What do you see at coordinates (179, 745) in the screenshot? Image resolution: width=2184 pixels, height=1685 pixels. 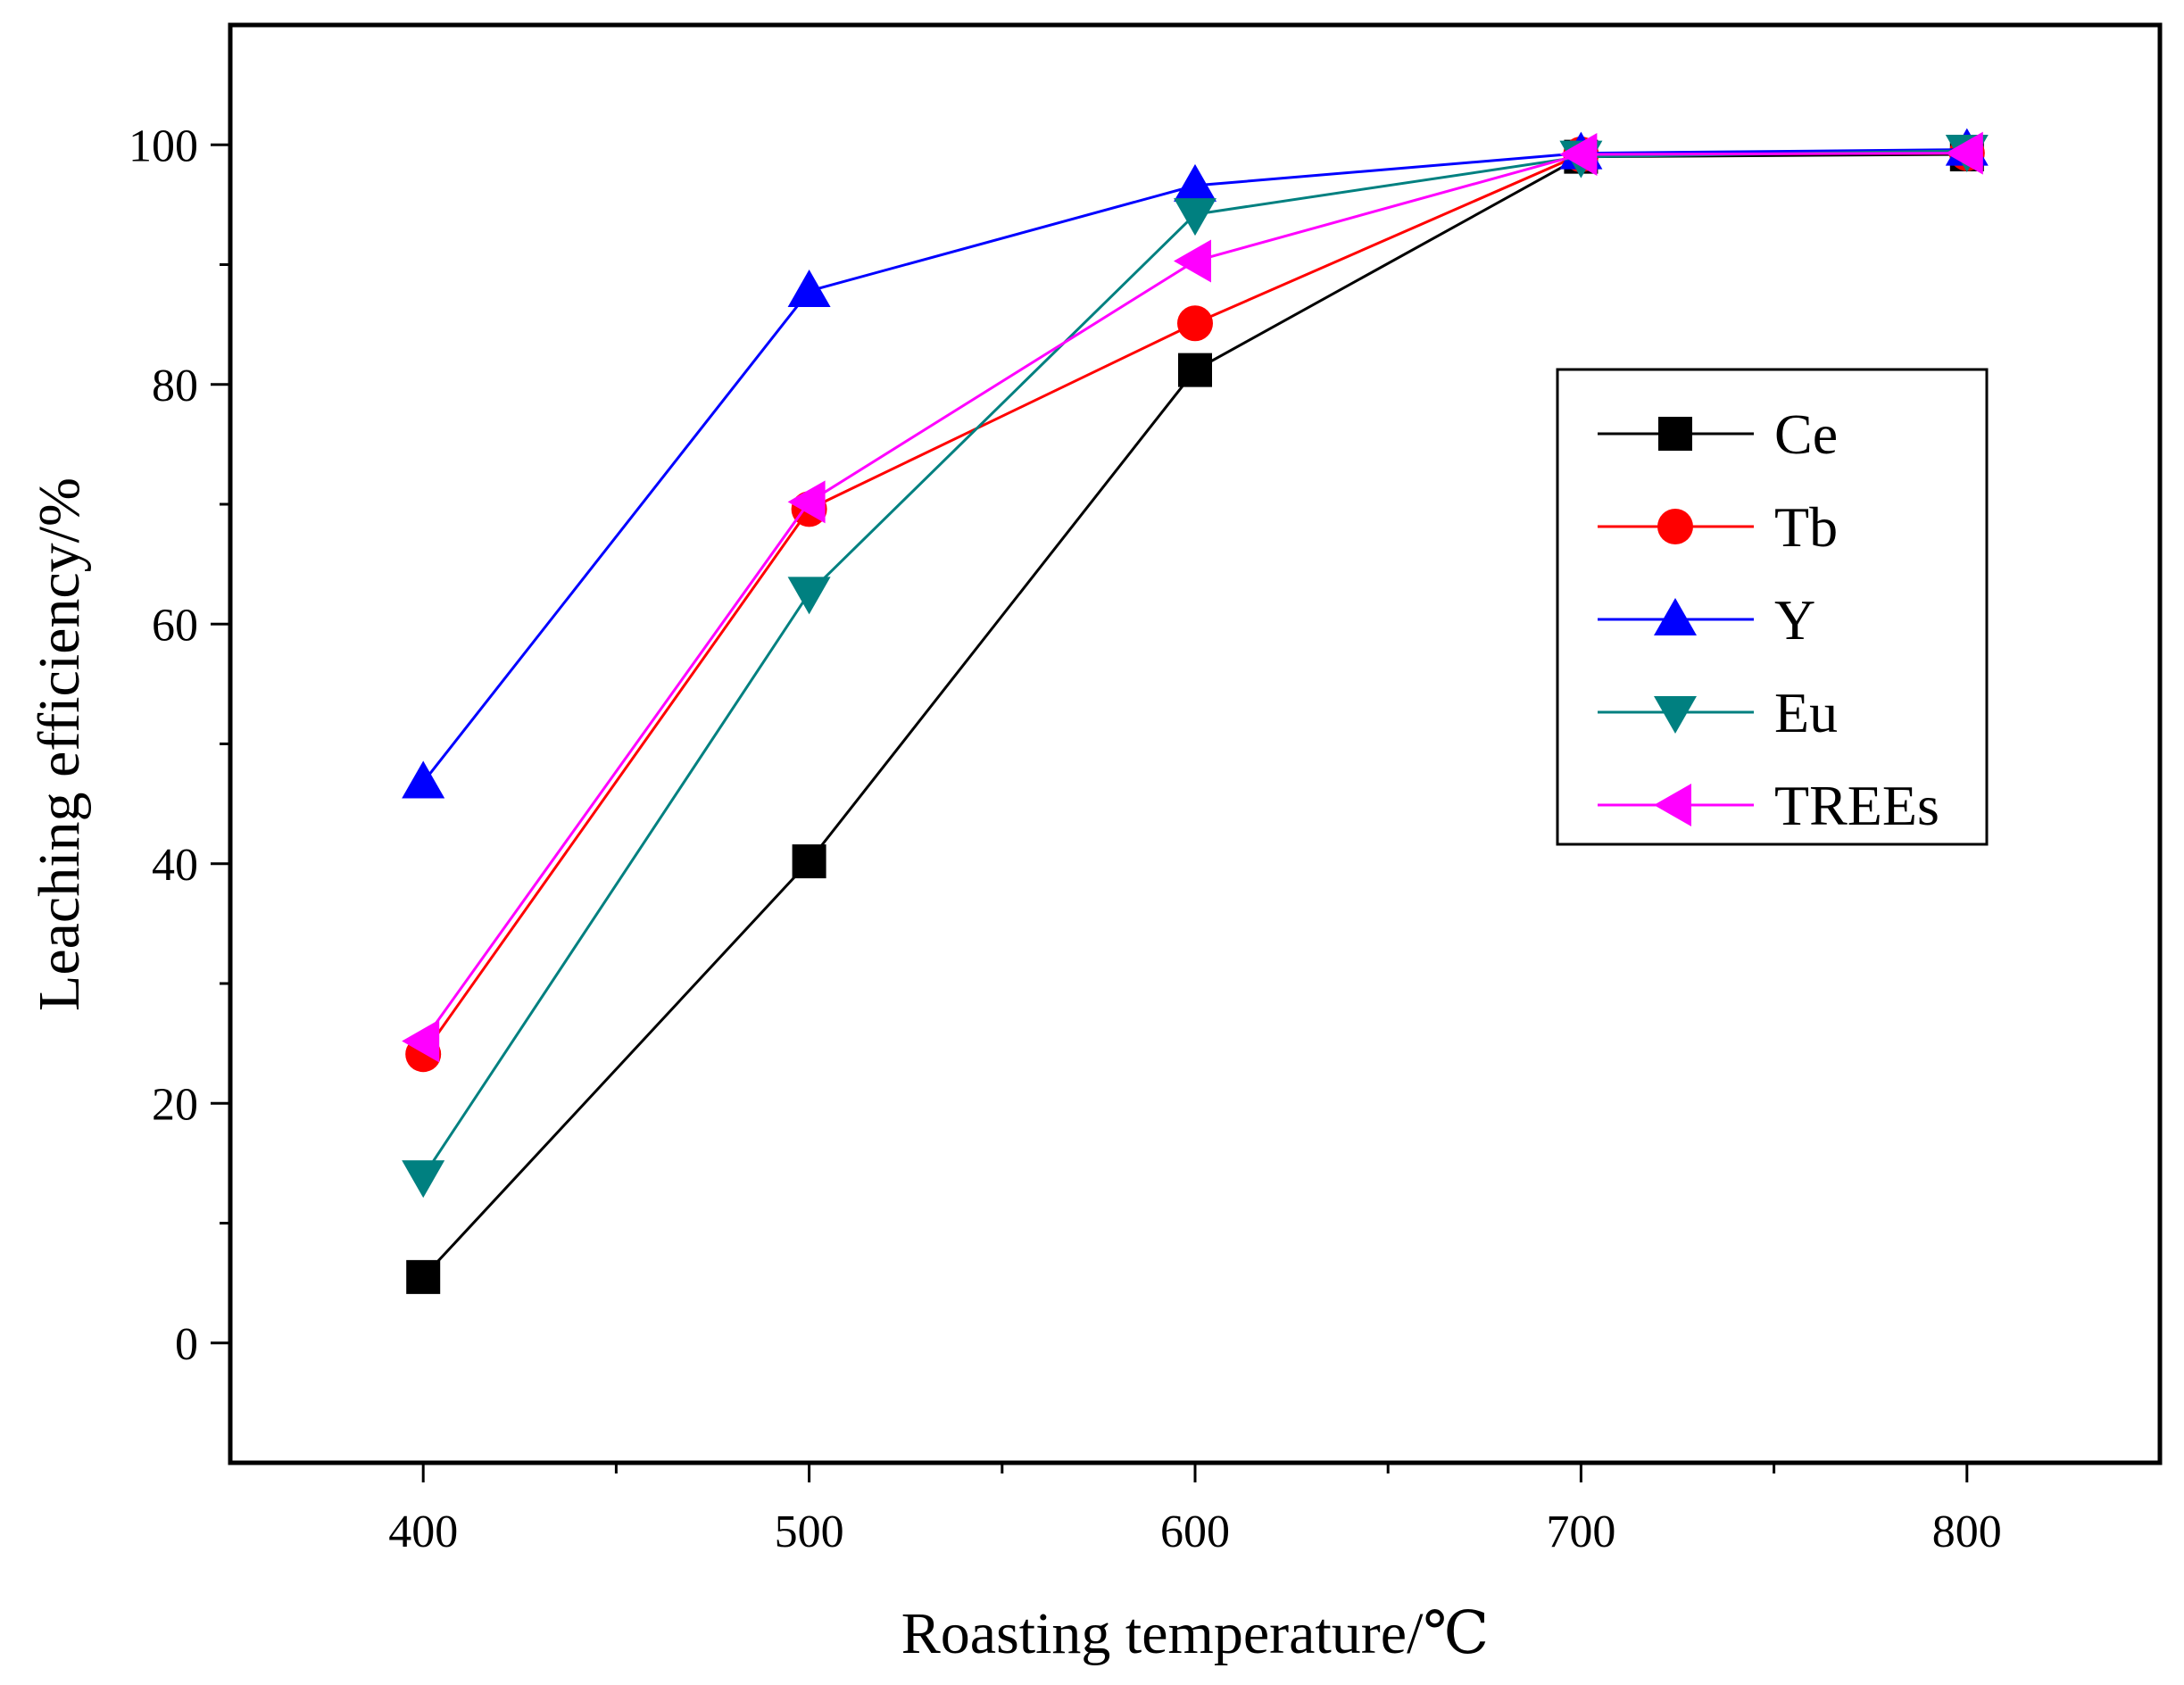 I see `y-axis-ticks: 0 20 40 60 80 100` at bounding box center [179, 745].